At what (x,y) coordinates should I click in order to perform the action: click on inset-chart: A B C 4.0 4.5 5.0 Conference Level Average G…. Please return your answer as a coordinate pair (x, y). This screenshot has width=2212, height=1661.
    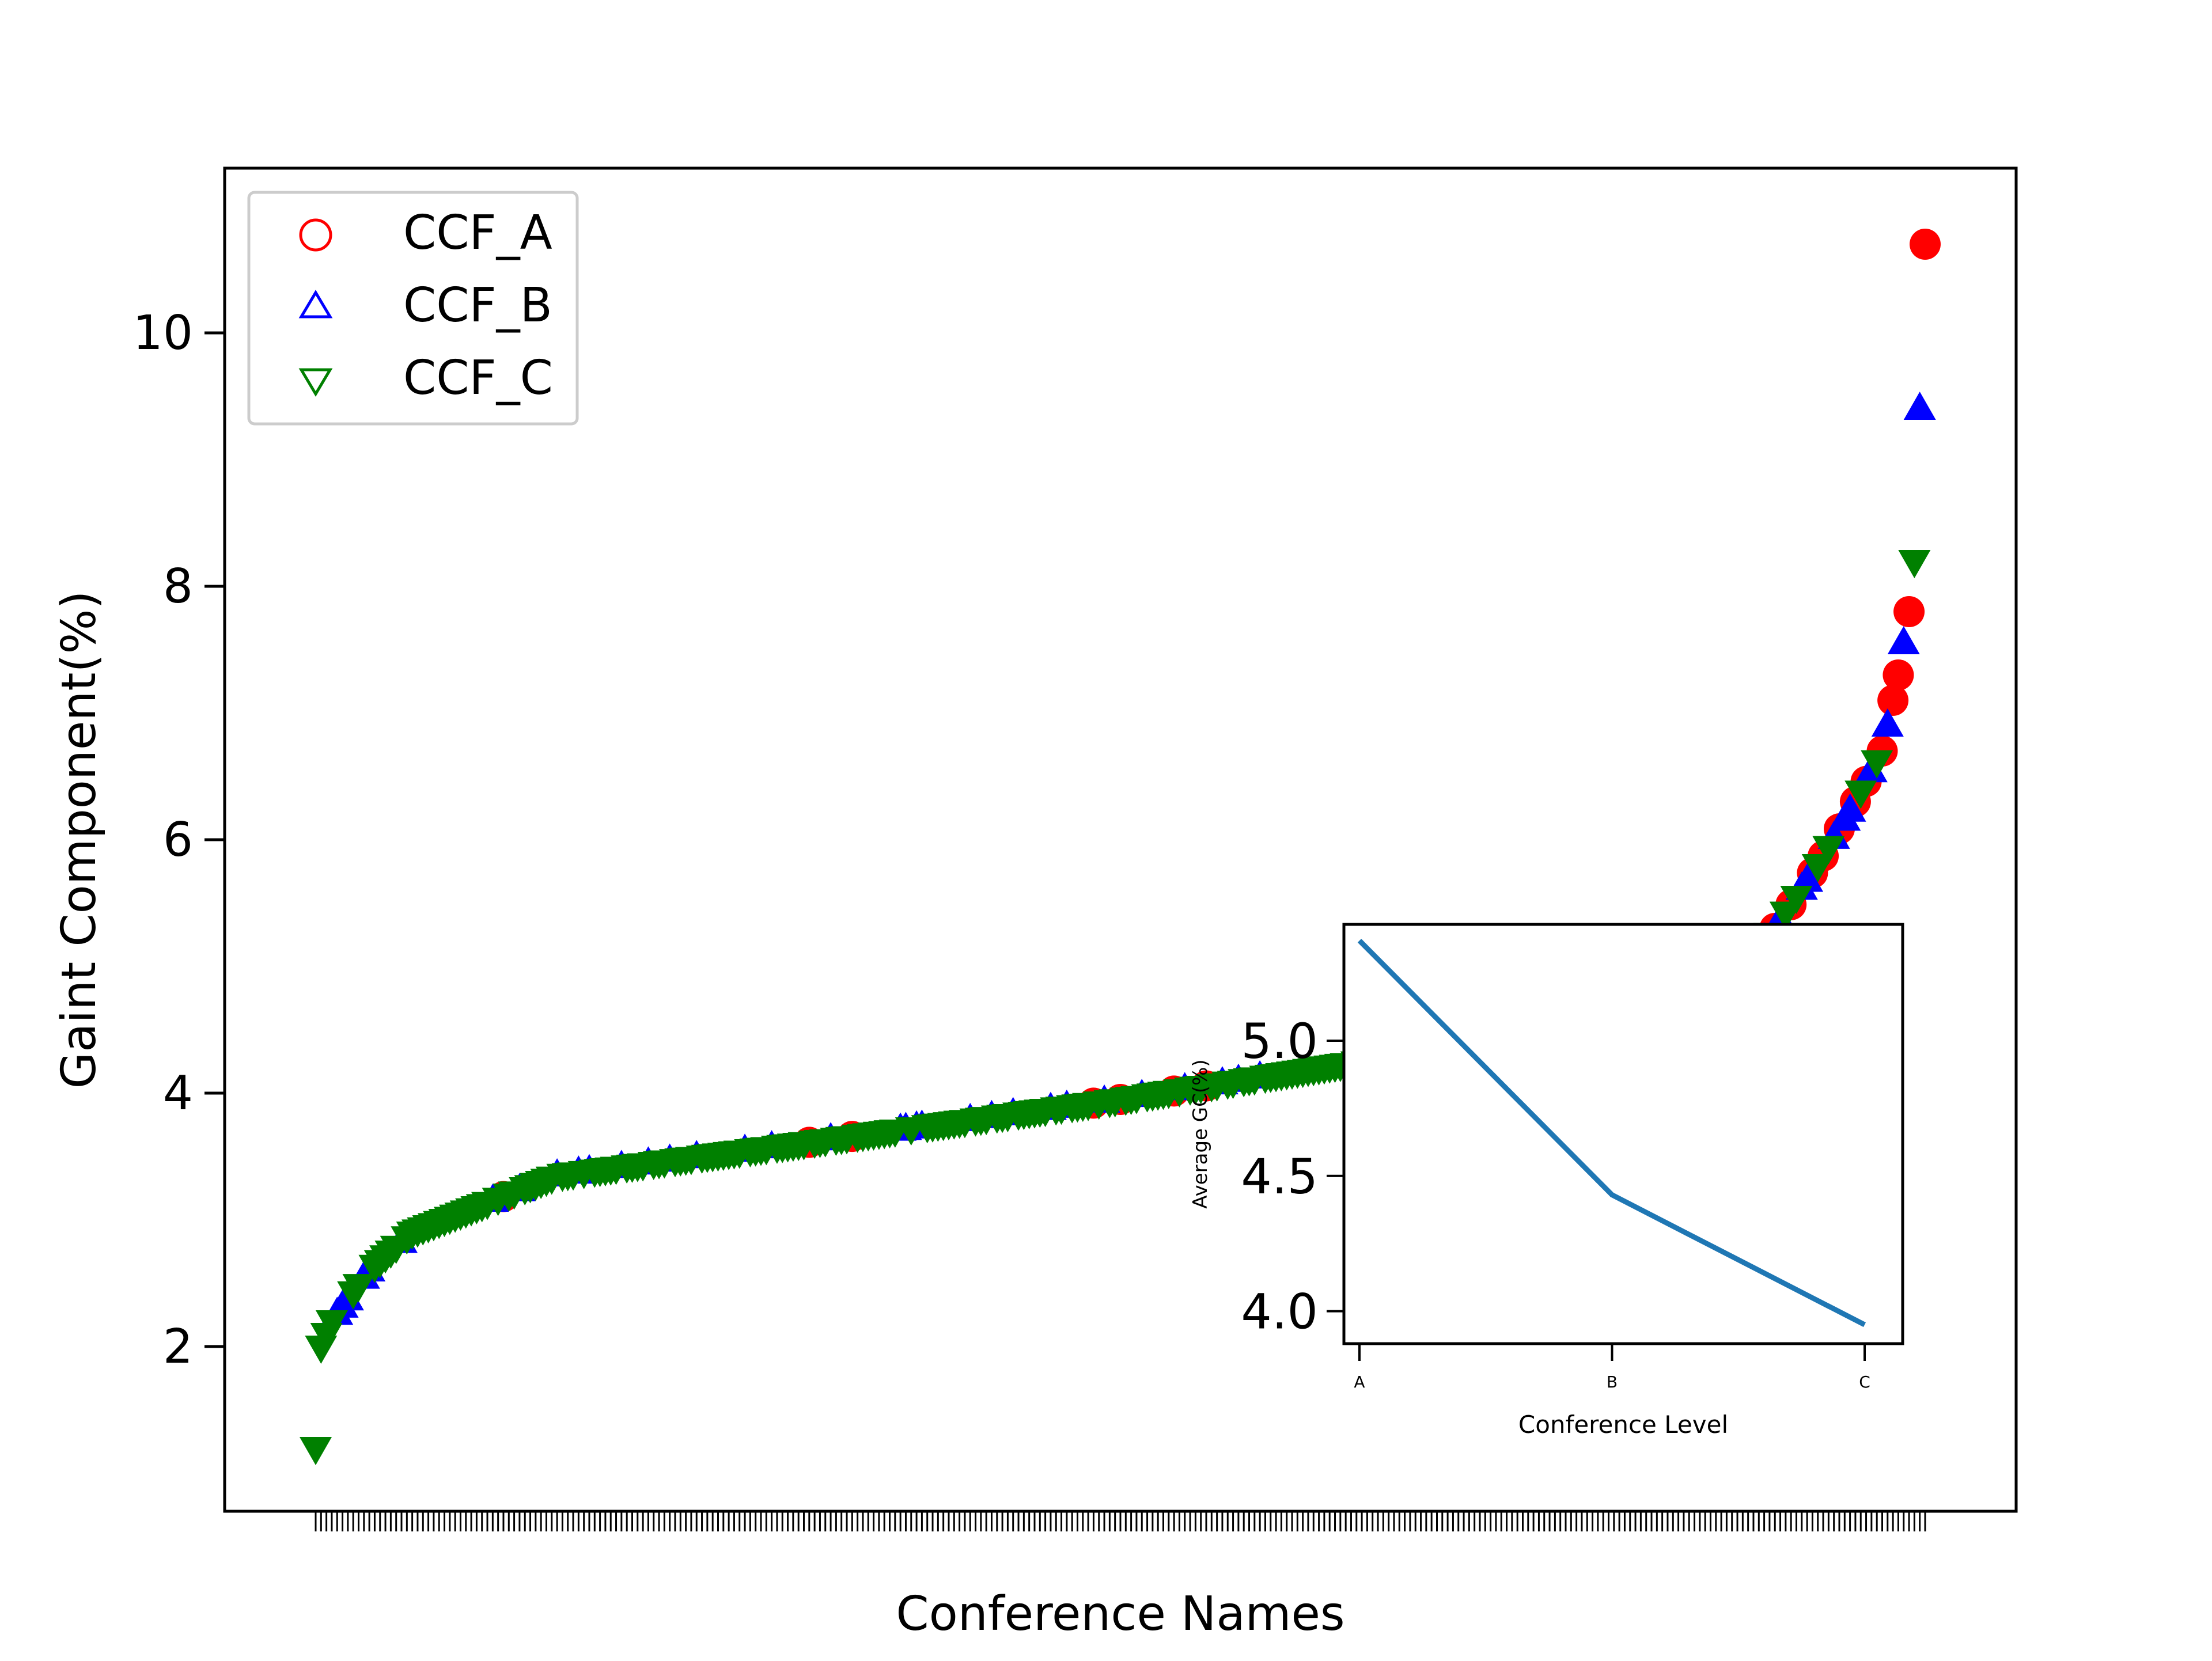
    Looking at the image, I should click on (1546, 1181).